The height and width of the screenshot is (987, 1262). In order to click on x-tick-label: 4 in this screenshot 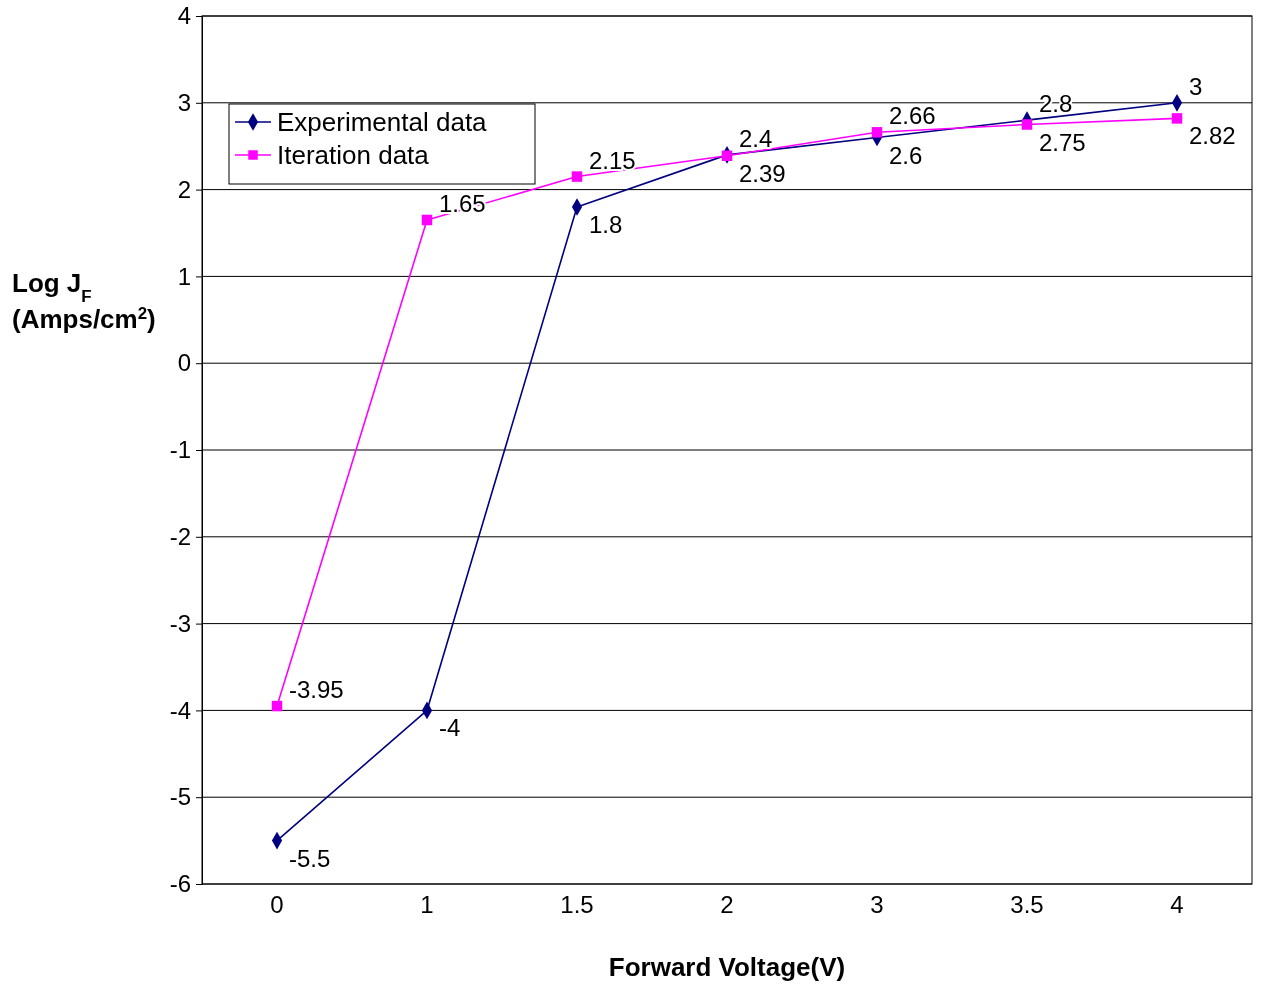, I will do `click(1177, 904)`.